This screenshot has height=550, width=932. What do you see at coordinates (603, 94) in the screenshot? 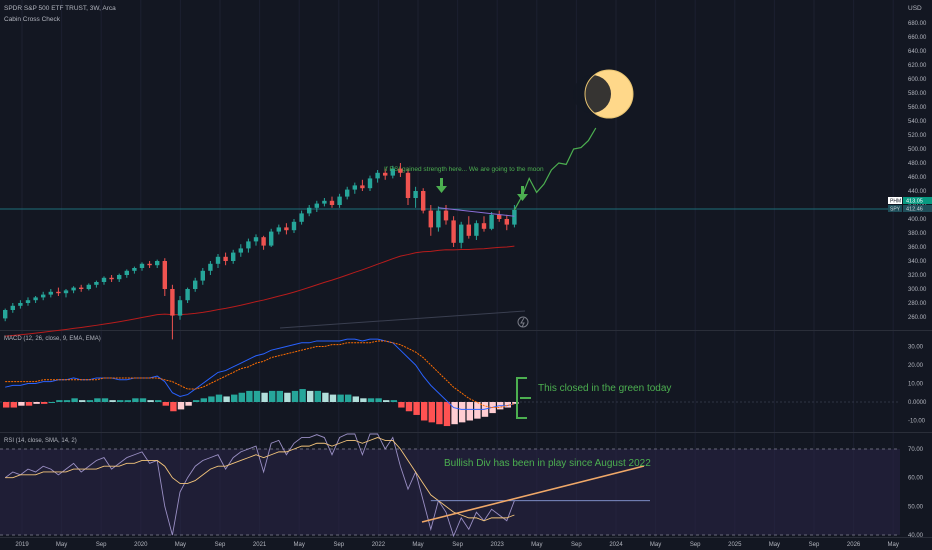
I see `moon-icon` at bounding box center [603, 94].